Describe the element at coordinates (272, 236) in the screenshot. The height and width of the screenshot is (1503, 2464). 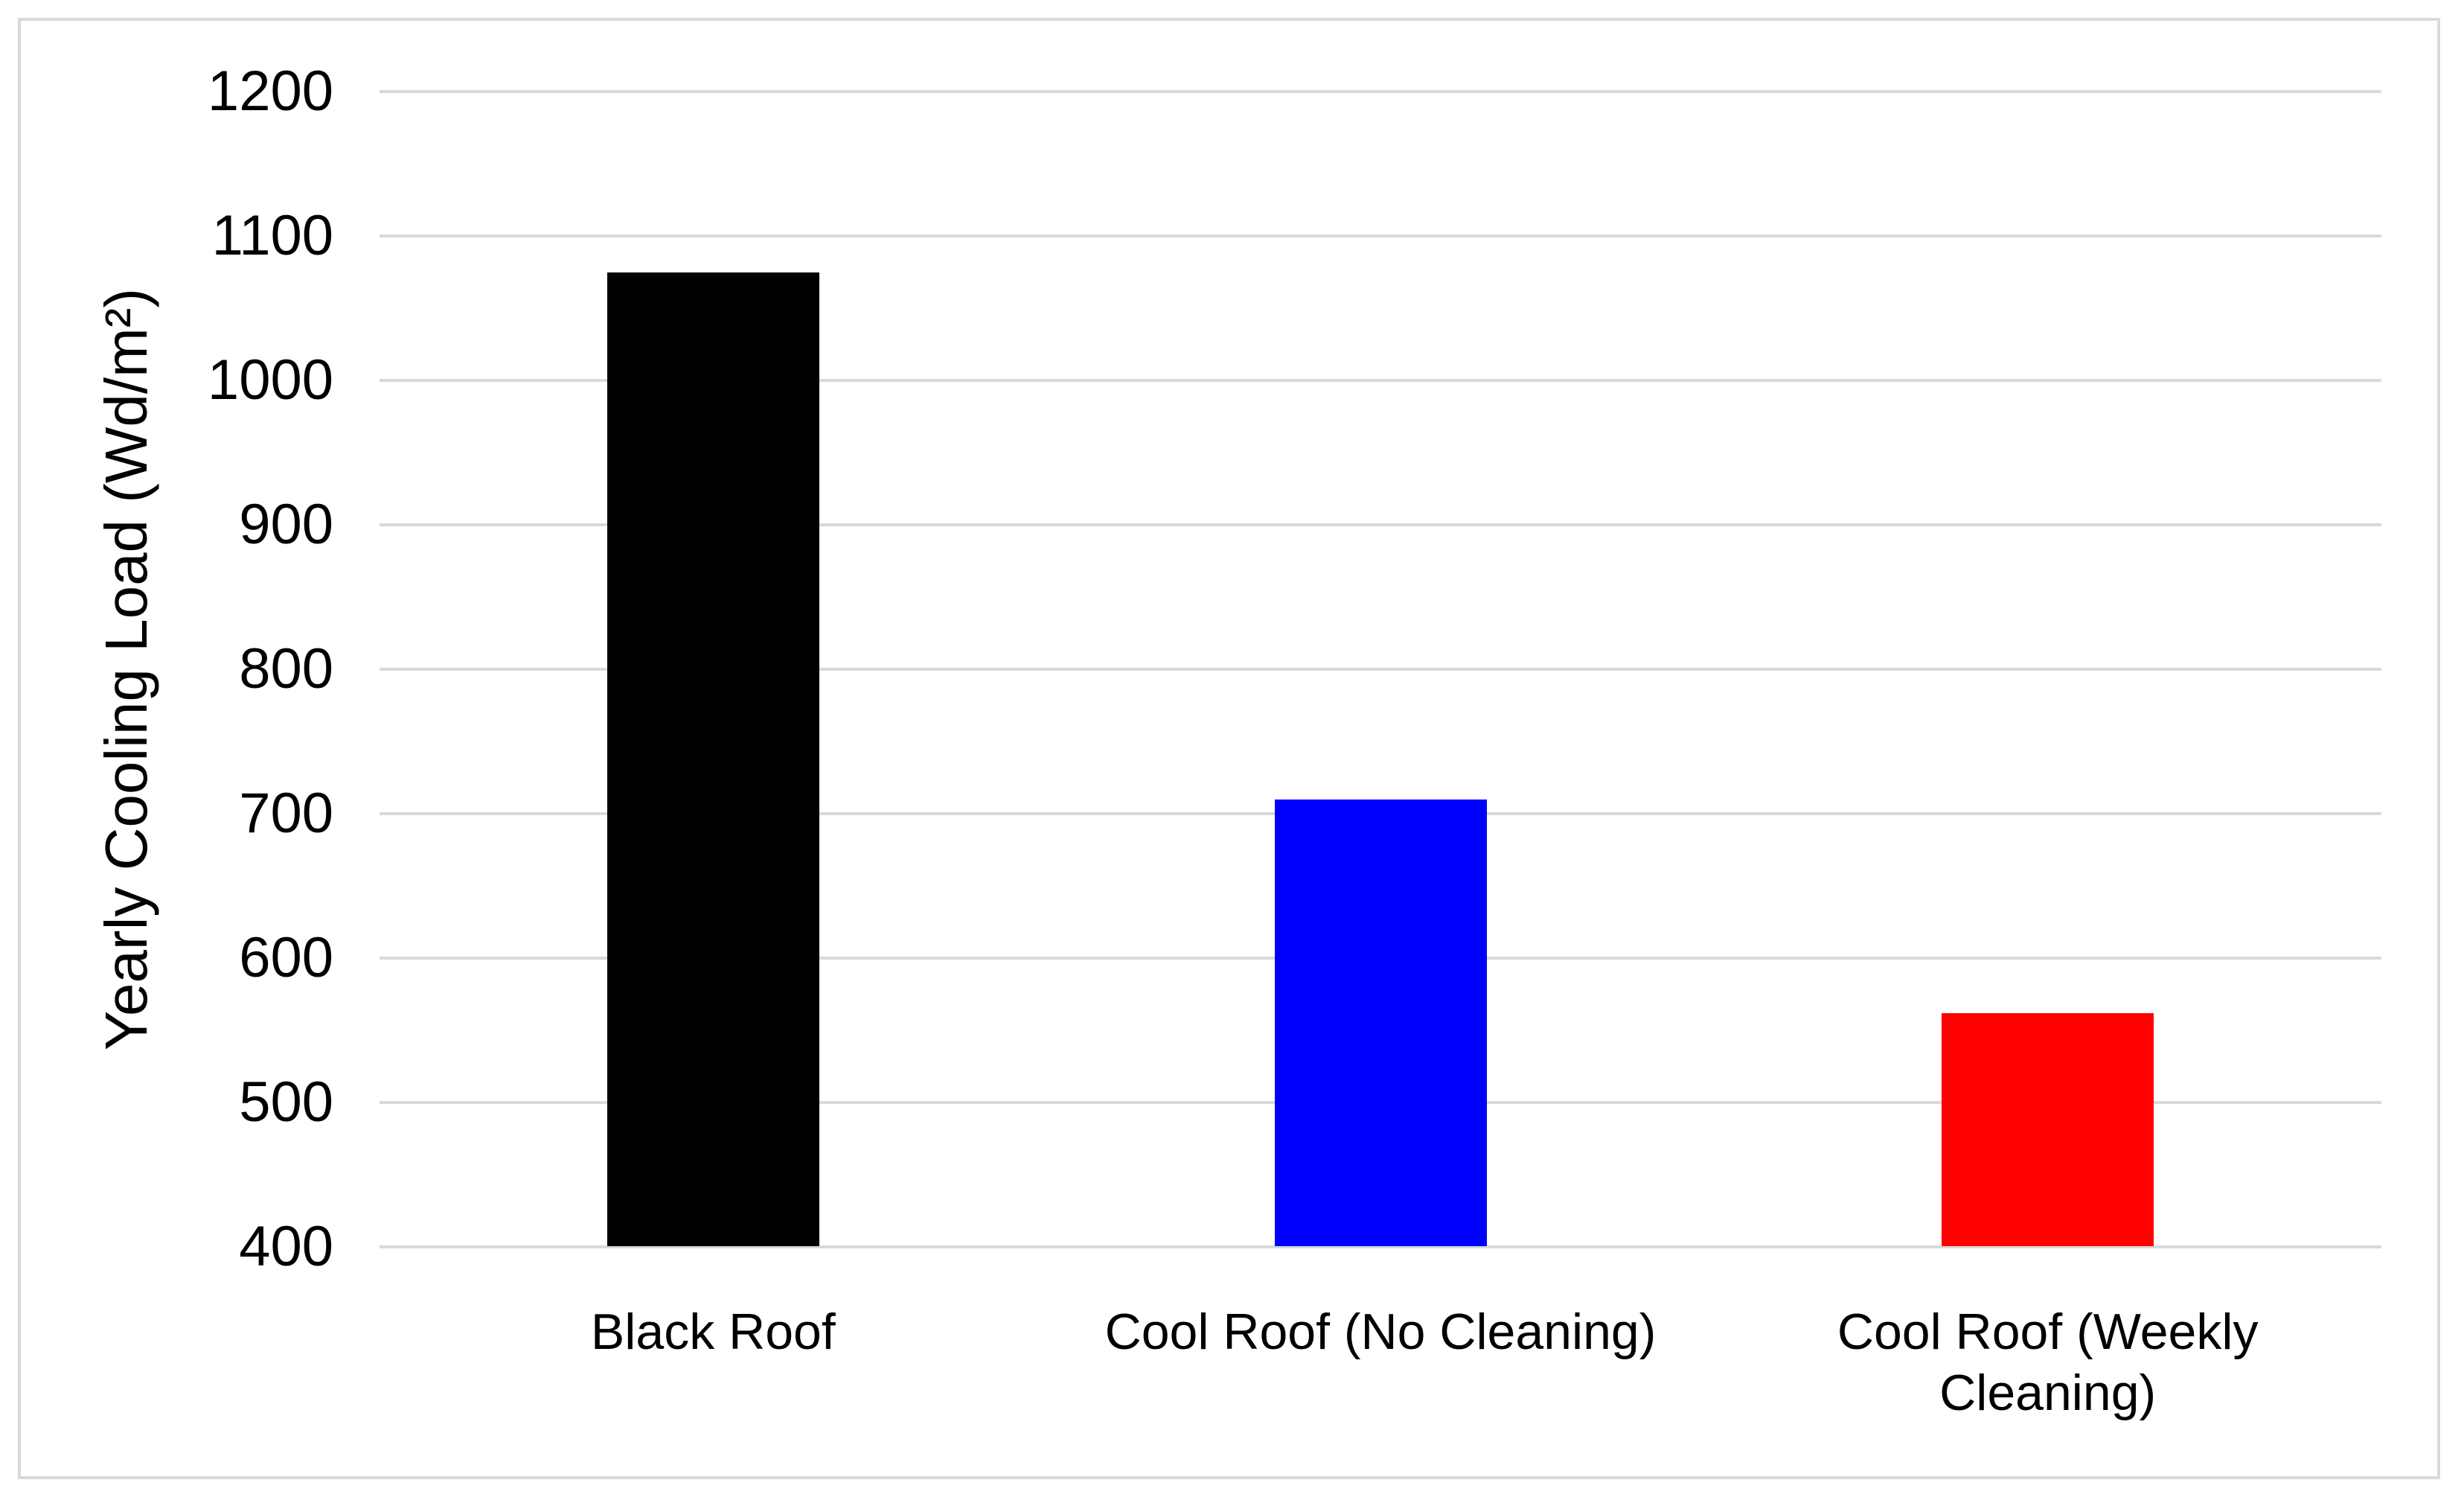
I see `y-tick-label-1100: 1100` at that location.